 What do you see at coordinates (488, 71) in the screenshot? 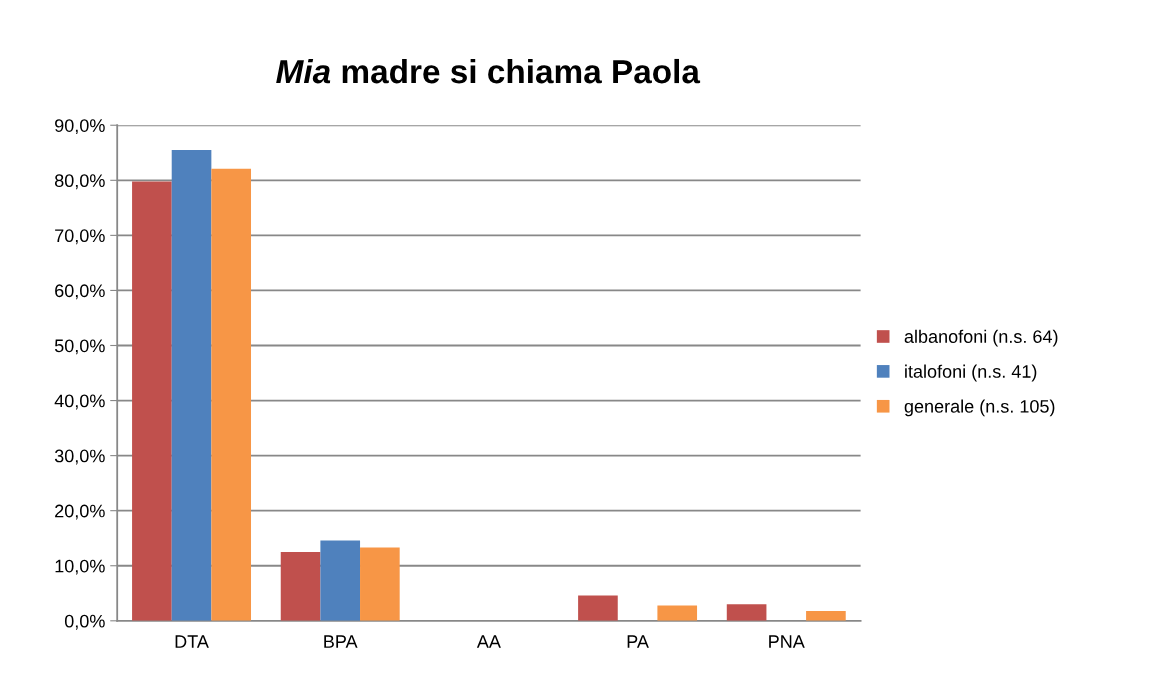
I see `chart-title: Mia madre si chiama Paola` at bounding box center [488, 71].